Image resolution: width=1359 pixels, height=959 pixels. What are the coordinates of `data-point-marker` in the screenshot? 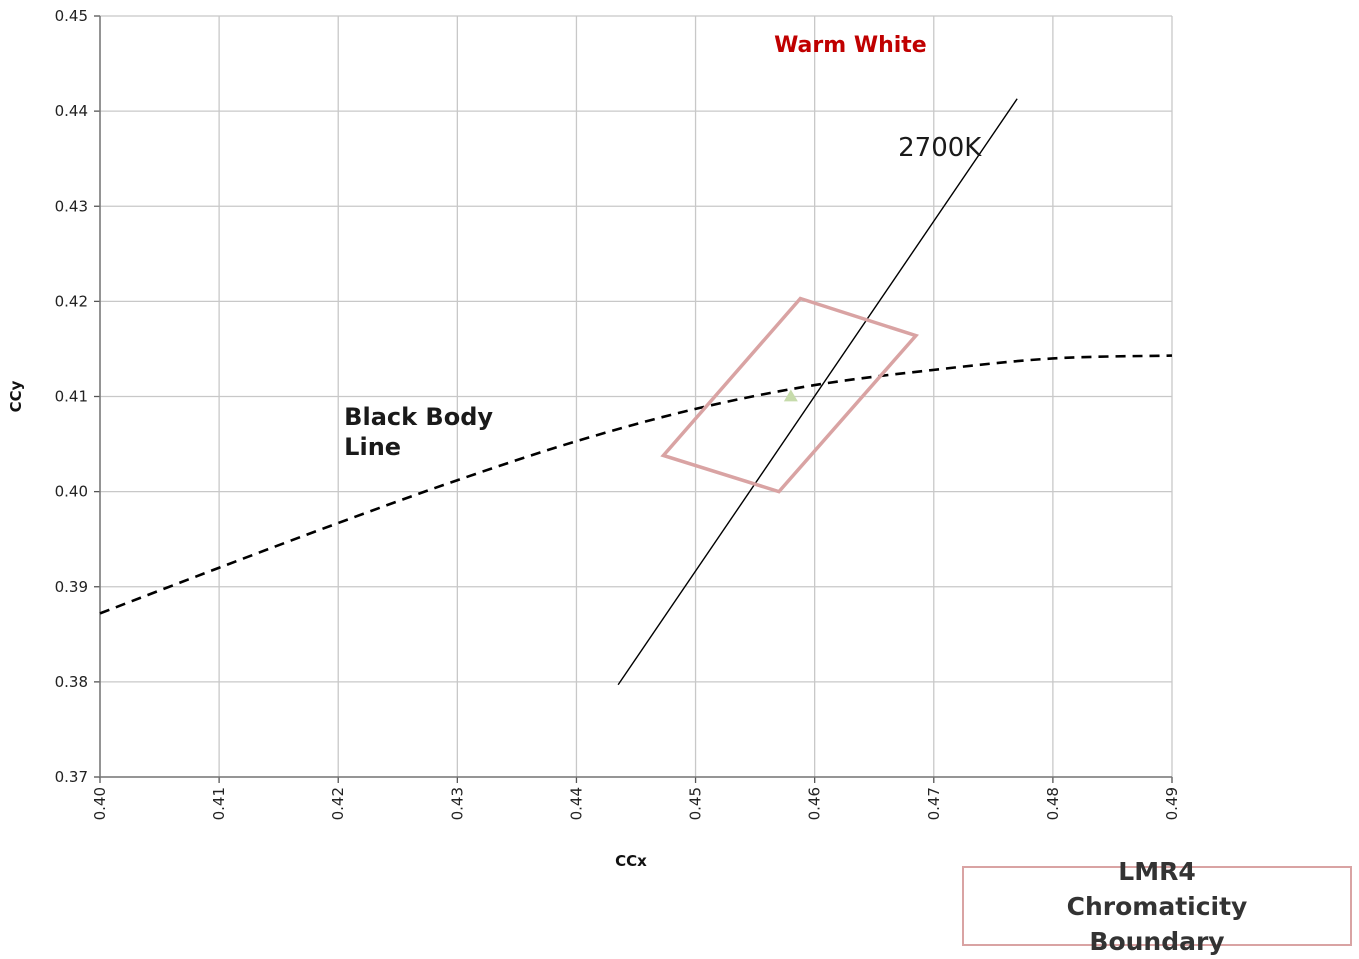 It's located at (790, 395).